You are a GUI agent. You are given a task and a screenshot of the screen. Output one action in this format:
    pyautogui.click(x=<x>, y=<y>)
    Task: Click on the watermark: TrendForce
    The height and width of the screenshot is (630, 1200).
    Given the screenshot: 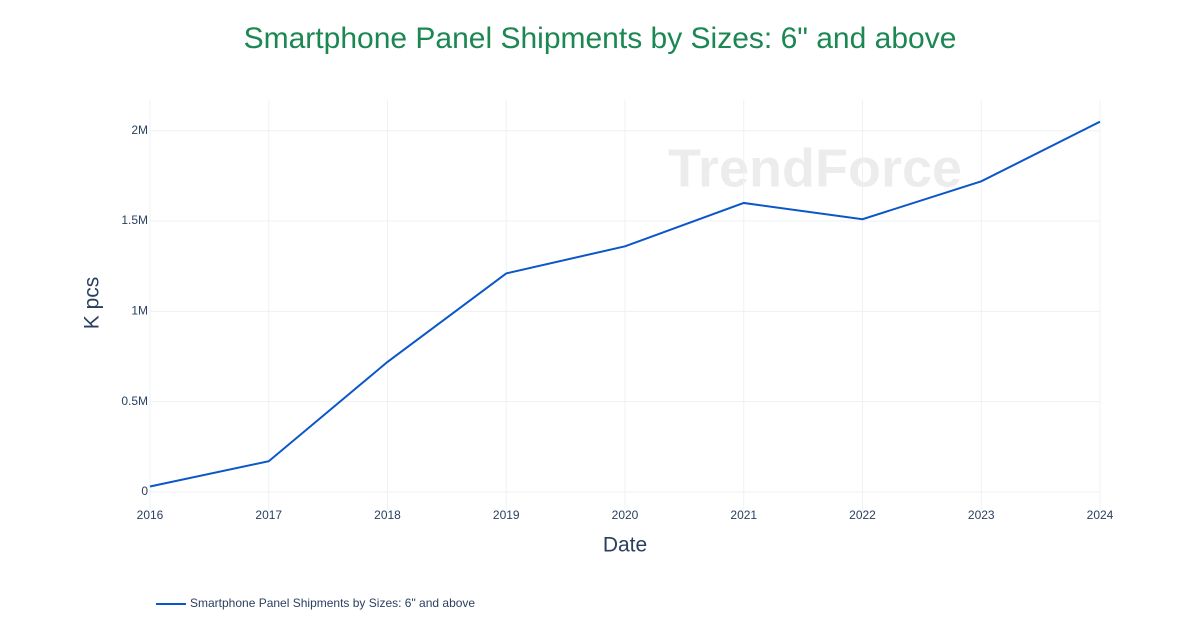 What is the action you would take?
    pyautogui.click(x=815, y=168)
    